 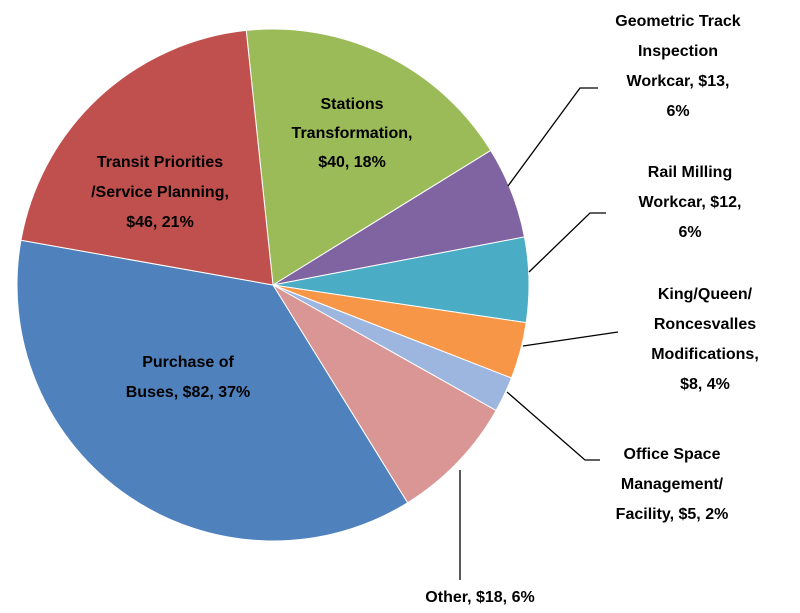 I want to click on data-label: Stations Transformation, $40, 18%, so click(x=352, y=133).